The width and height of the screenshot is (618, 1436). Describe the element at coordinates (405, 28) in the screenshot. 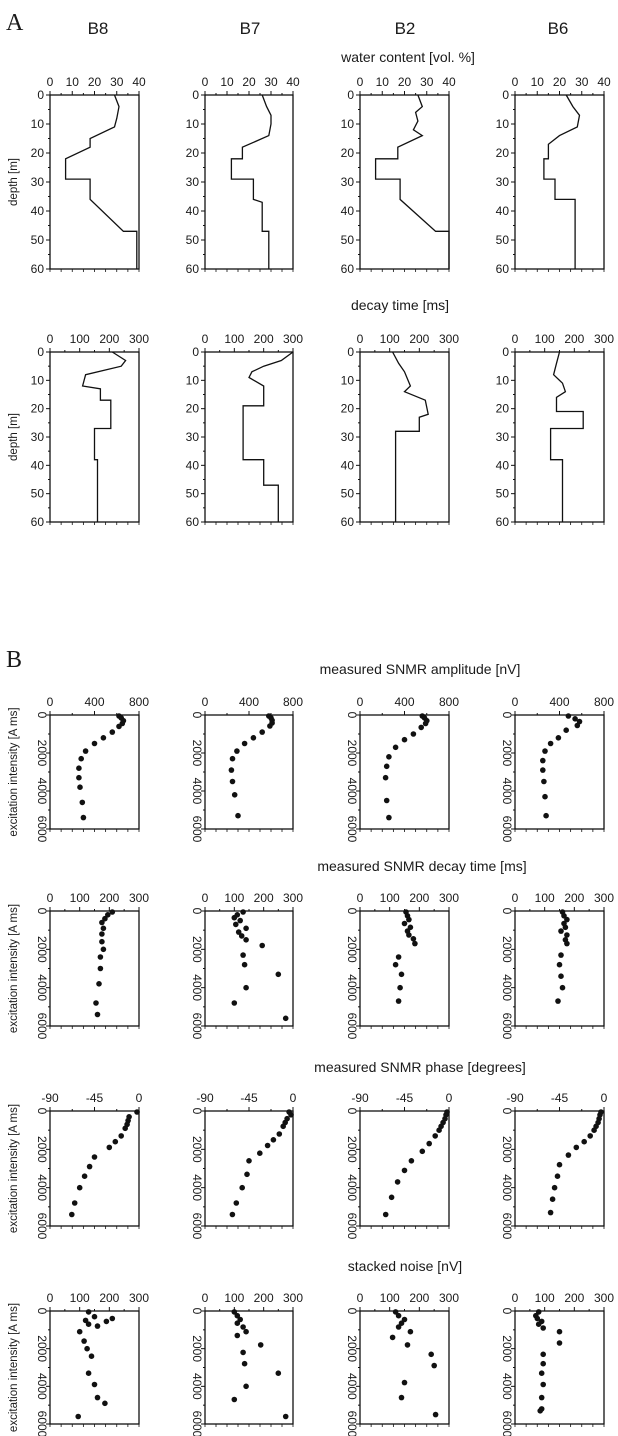

I see `column-label-b2: B2` at that location.